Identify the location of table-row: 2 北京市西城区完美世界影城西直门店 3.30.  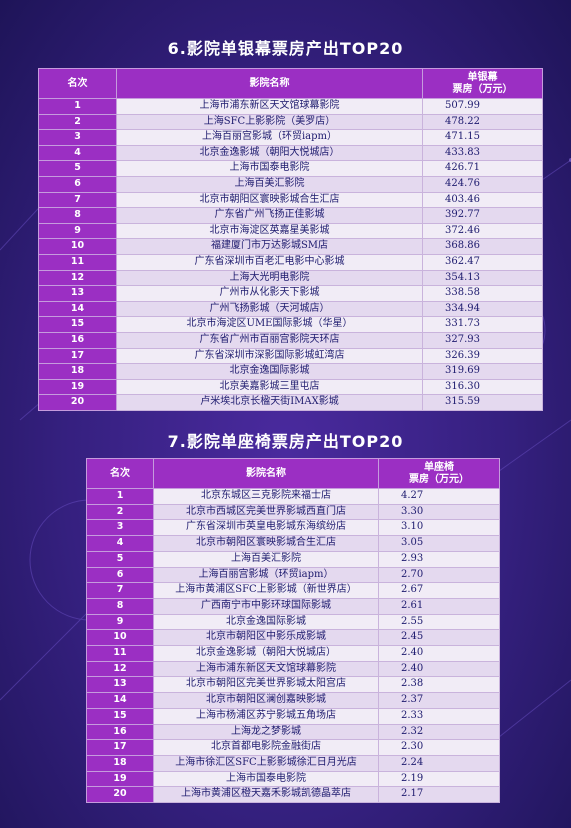
(293, 512).